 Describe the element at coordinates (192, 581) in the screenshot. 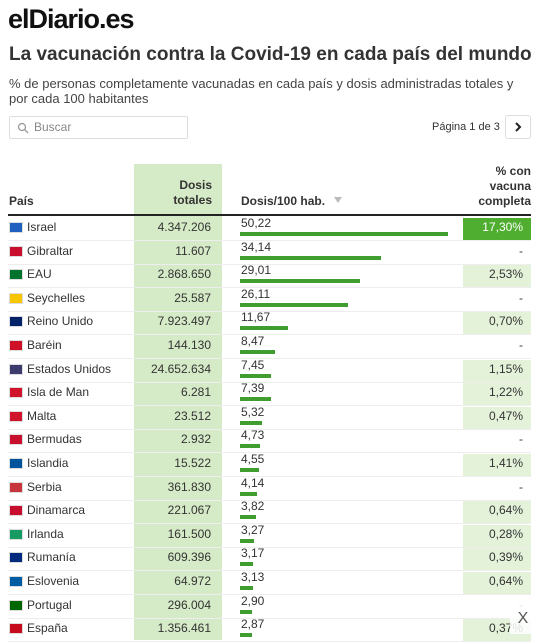

I see `total-doses: 64.972` at that location.